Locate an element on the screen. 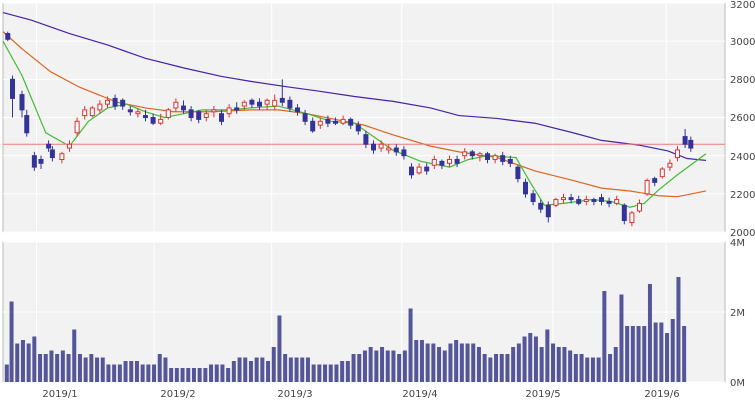  price-tick-label: 2800 is located at coordinates (742, 80).